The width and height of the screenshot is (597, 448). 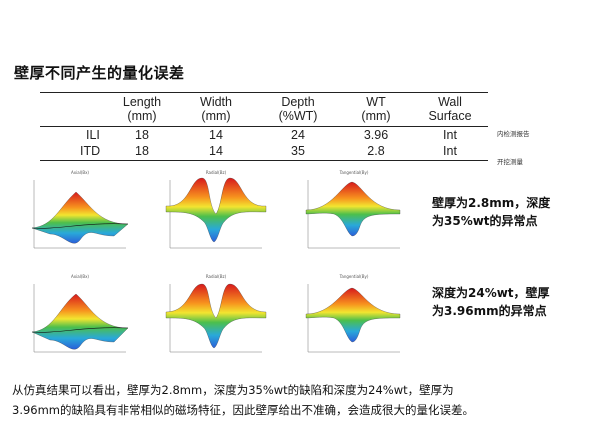 What do you see at coordinates (264, 126) in the screenshot?
I see `table-header-rule` at bounding box center [264, 126].